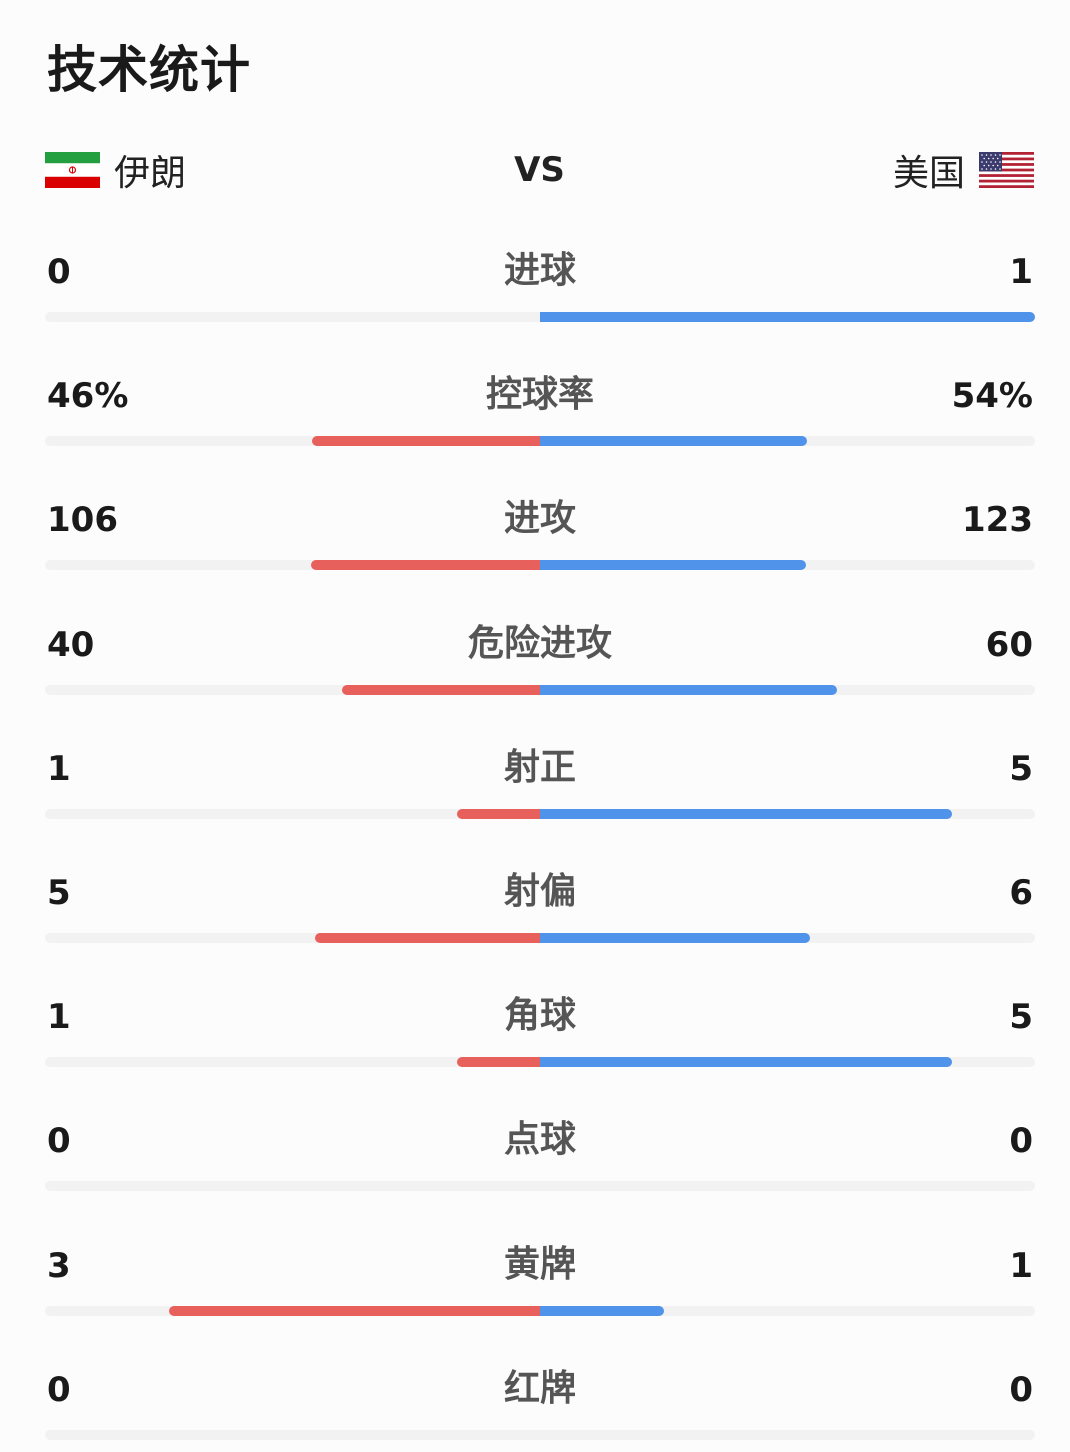  I want to click on stat-row: 1 角球 5, so click(540, 1034).